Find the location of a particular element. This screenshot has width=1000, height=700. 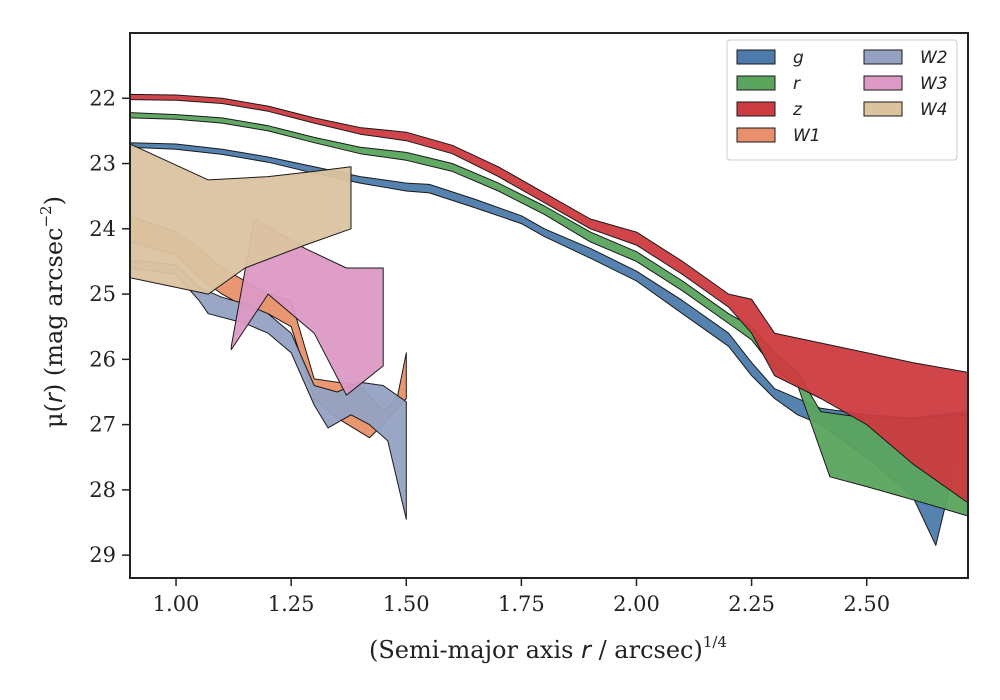

legend-swatch-W2 is located at coordinates (883, 57).